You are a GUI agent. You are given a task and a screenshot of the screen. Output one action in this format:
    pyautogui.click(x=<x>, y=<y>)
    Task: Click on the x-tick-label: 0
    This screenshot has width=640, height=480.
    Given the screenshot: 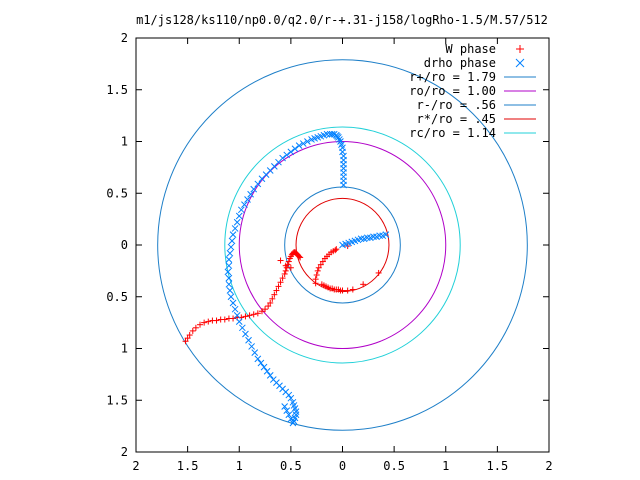 What is the action you would take?
    pyautogui.click(x=342, y=466)
    